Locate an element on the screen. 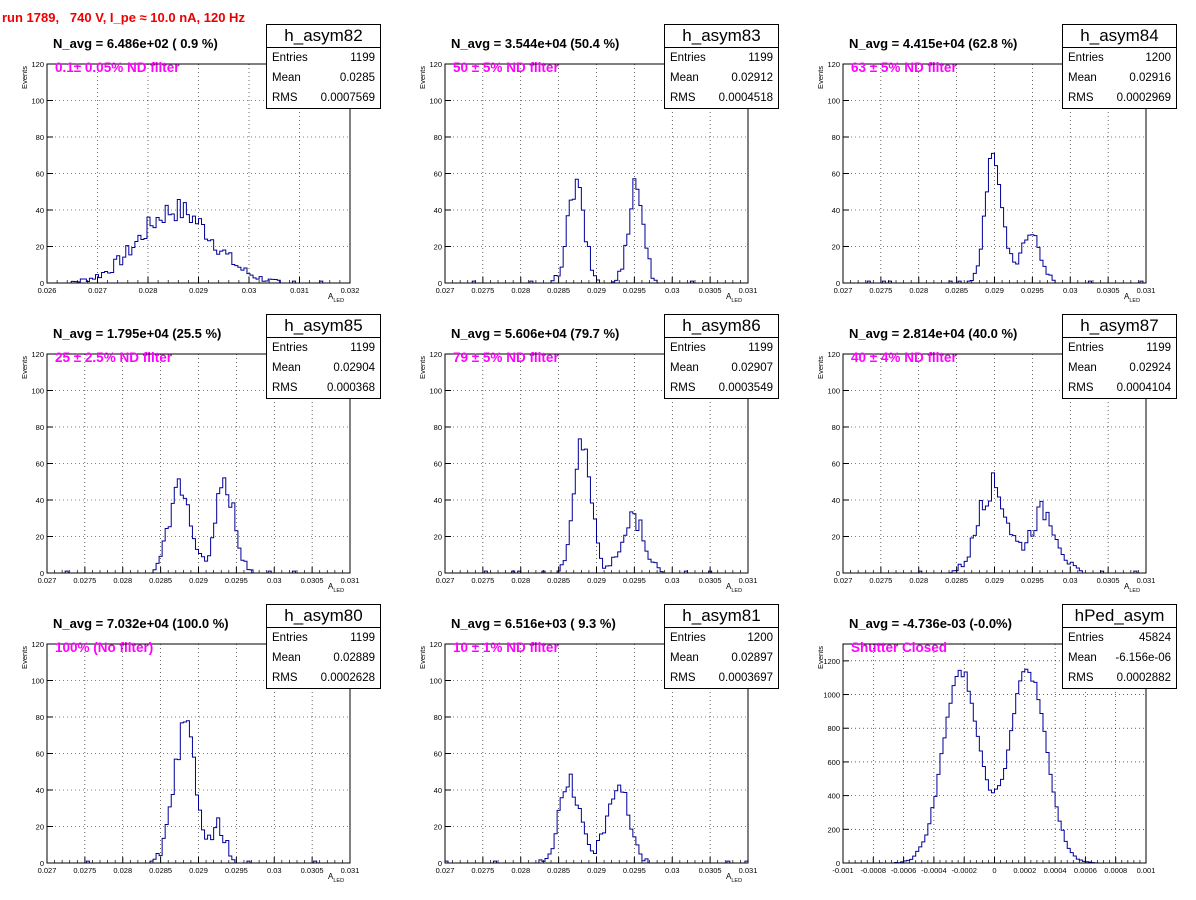 The width and height of the screenshot is (1196, 900). stat-value: 0.0003697 is located at coordinates (745, 678).